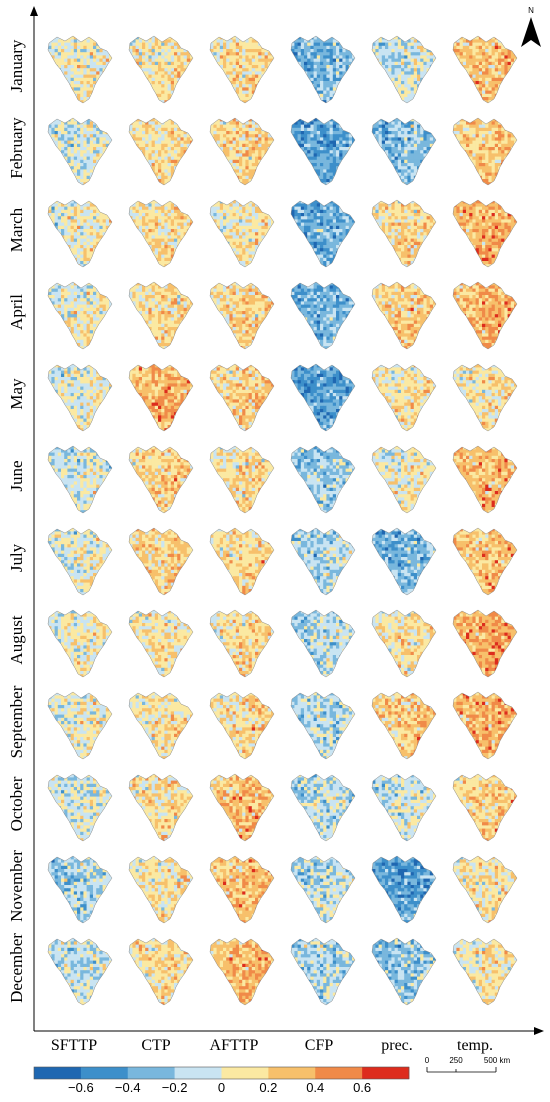  What do you see at coordinates (234, 1045) in the screenshot?
I see `column-label-2: AFTTP` at bounding box center [234, 1045].